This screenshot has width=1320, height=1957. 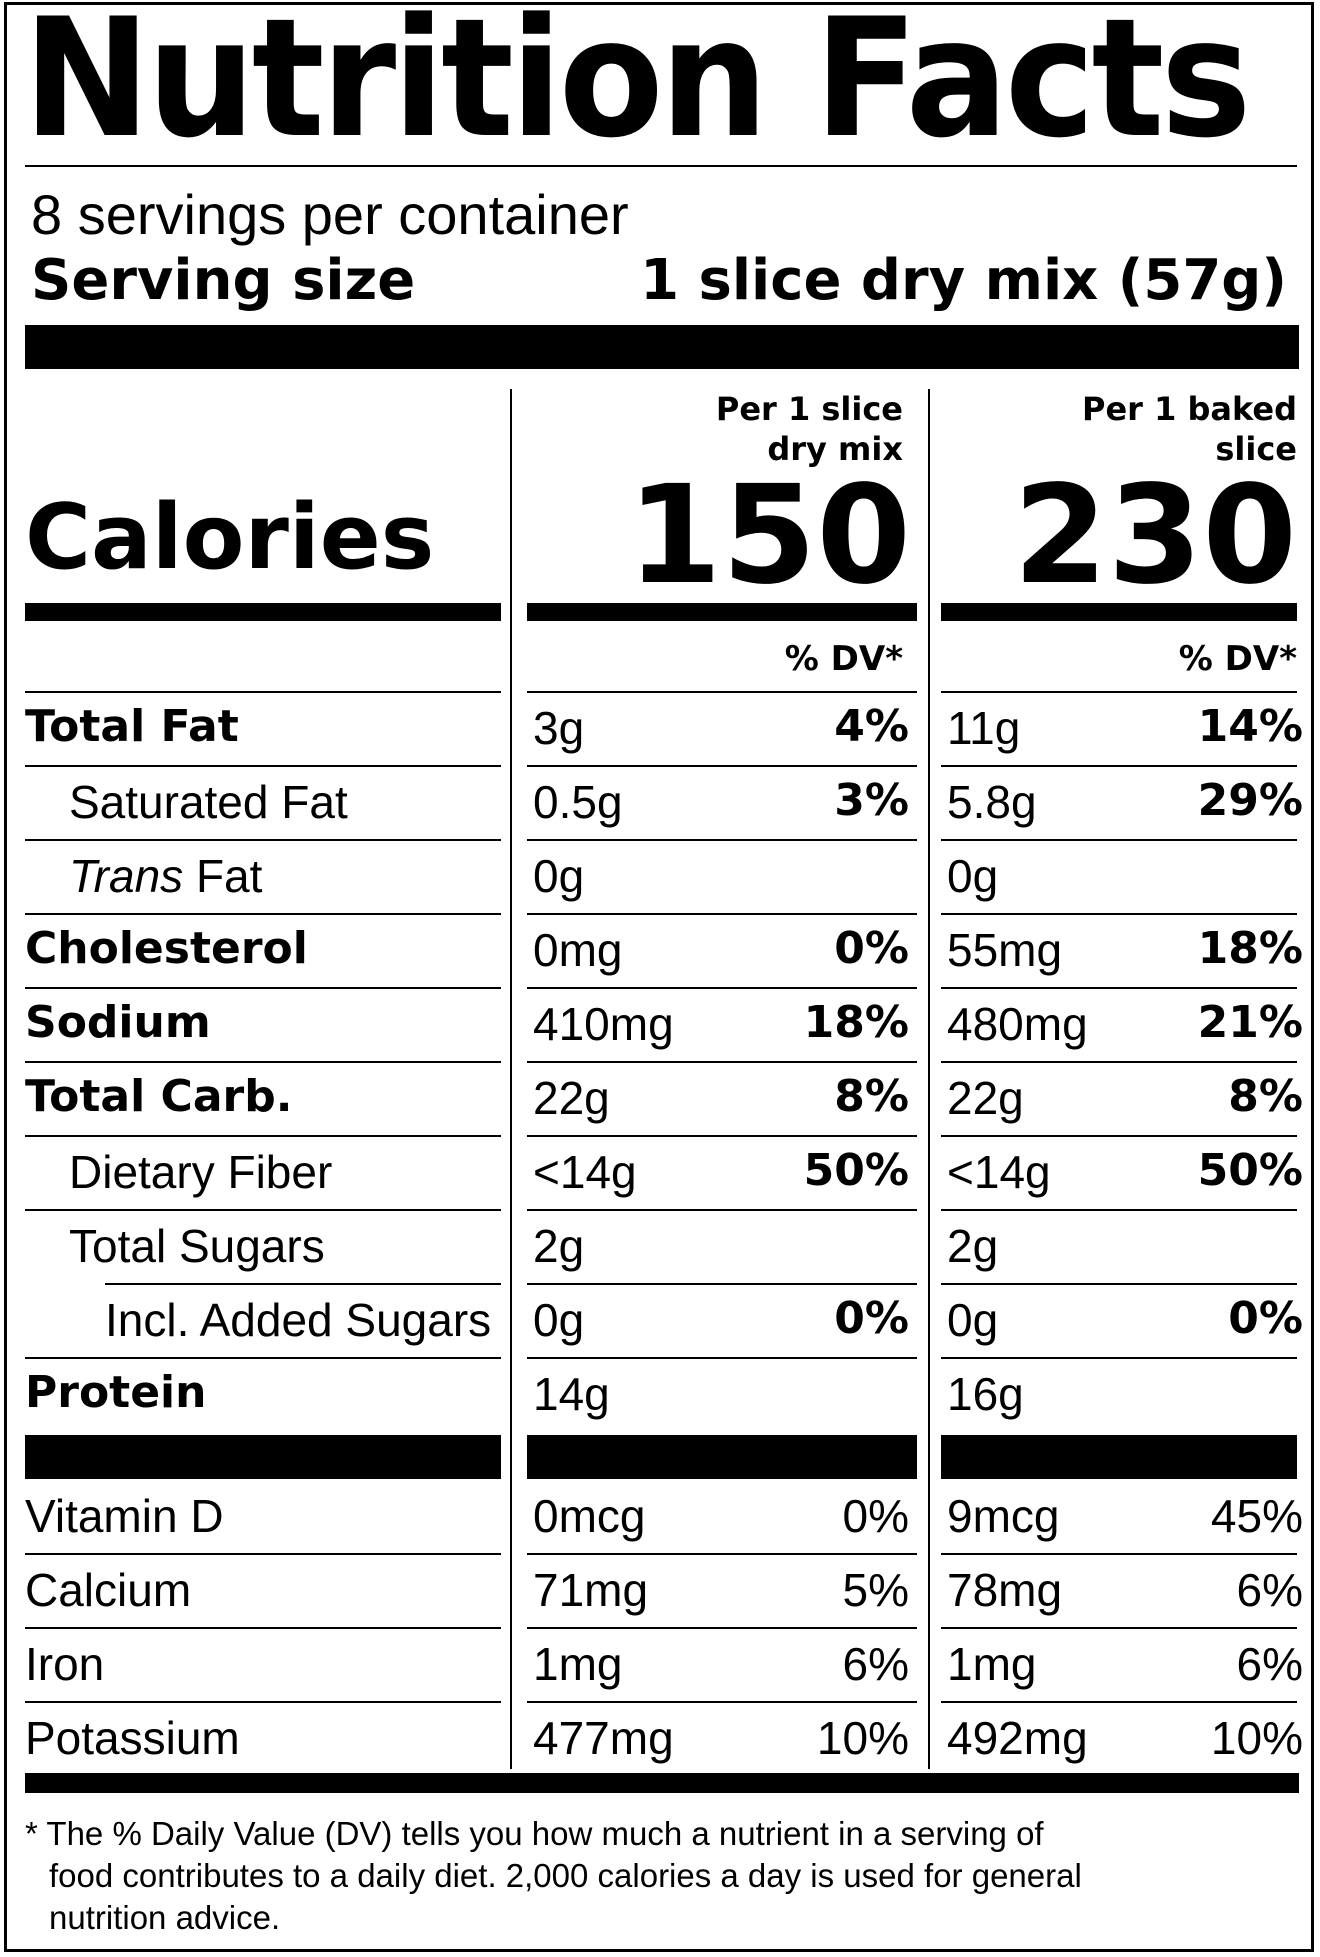 What do you see at coordinates (589, 1516) in the screenshot?
I see `col1-amount: 0mcg` at bounding box center [589, 1516].